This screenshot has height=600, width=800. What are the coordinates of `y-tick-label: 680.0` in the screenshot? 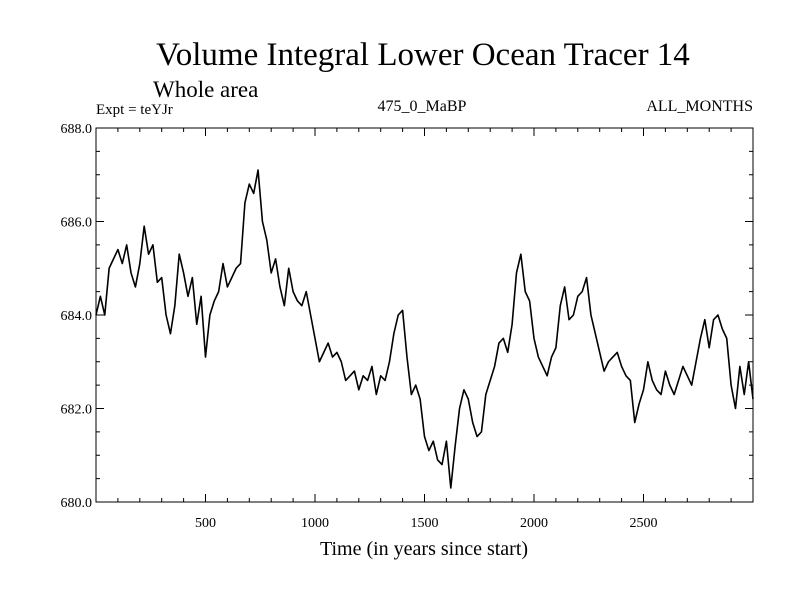 It's located at (77, 503).